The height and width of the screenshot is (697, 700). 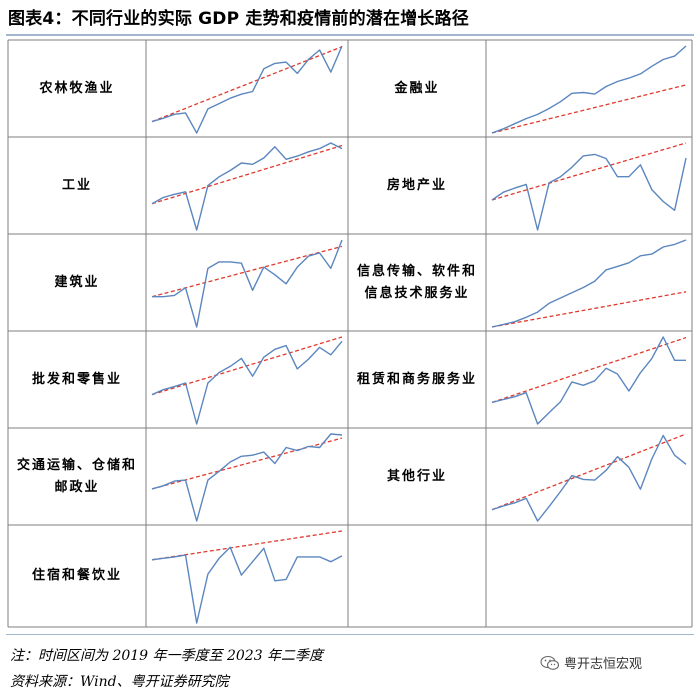 I want to click on industry-8-chart, so click(x=247, y=477).